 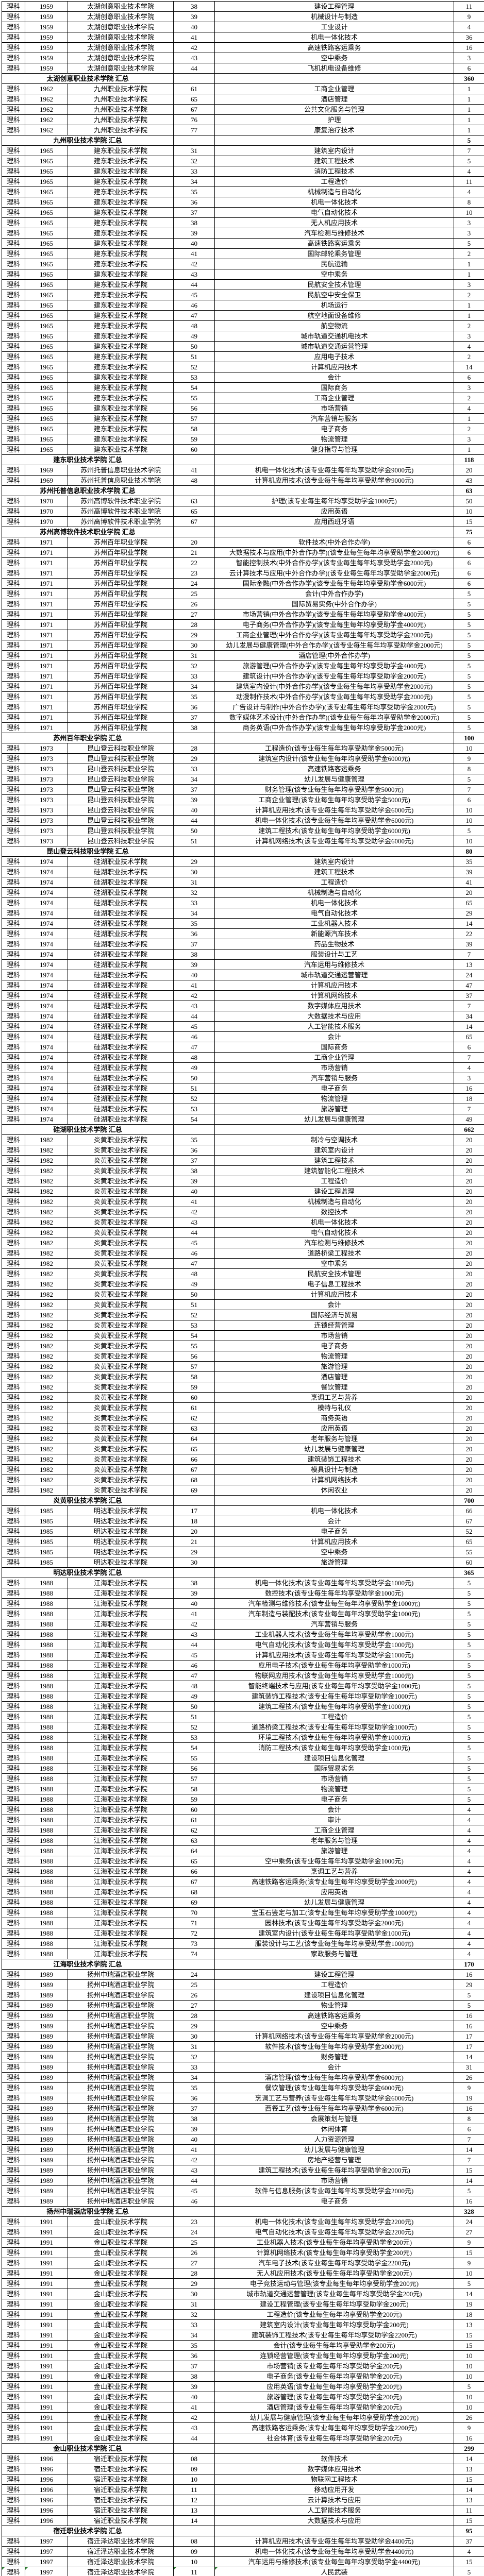 I want to click on school-name-cell: 宿迁泽达职业技术学院, so click(x=121, y=2541).